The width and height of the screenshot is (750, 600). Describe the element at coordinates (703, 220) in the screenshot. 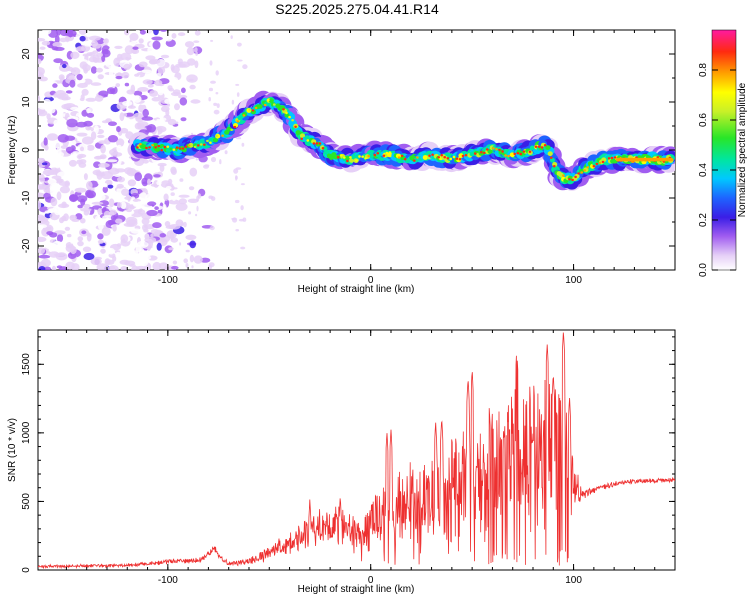

I see `colorbar-tick-label: 0.2` at that location.